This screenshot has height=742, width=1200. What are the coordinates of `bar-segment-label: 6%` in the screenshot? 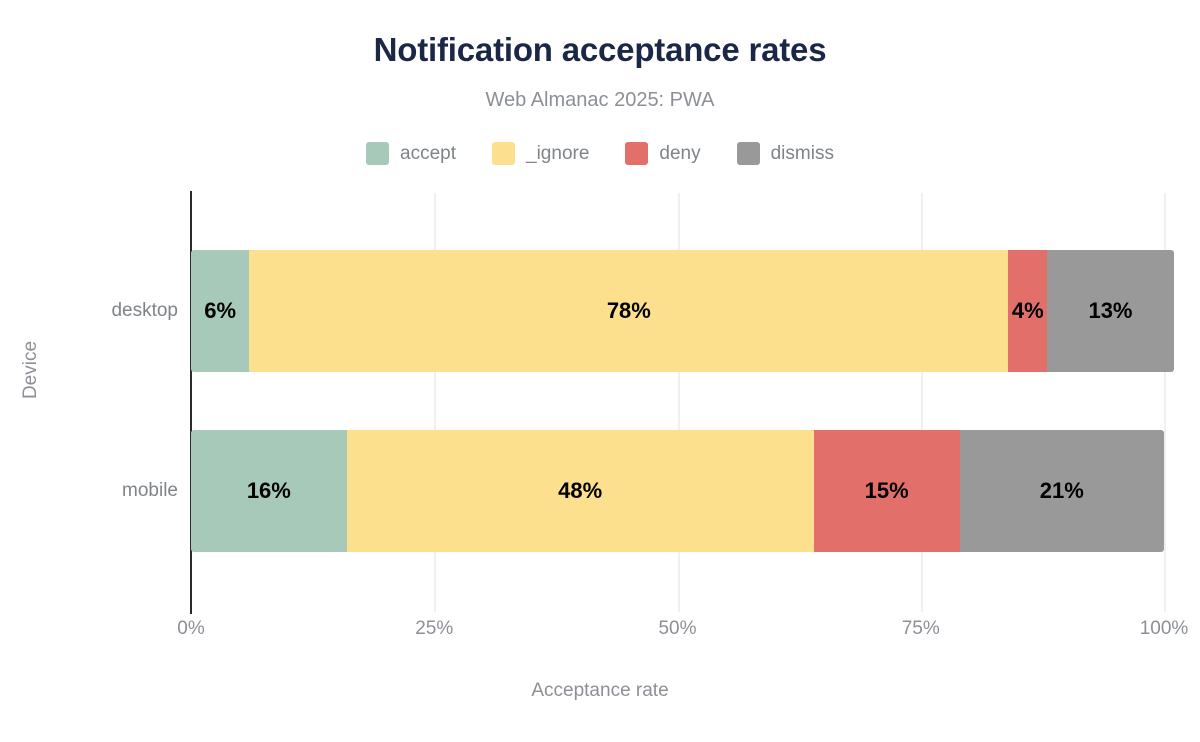 It's located at (220, 310).